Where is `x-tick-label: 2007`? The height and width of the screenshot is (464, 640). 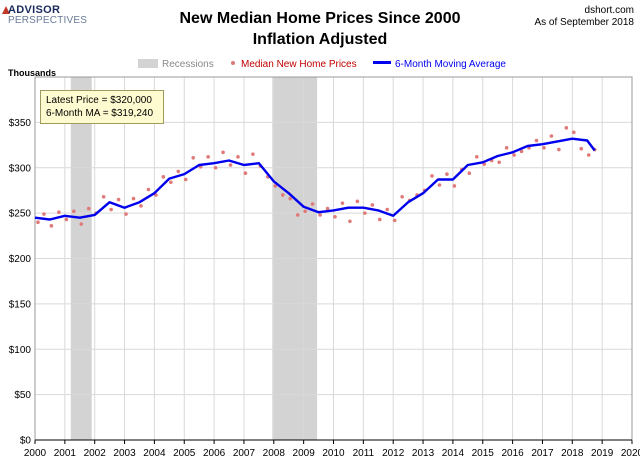 x-tick-label: 2007 is located at coordinates (244, 453).